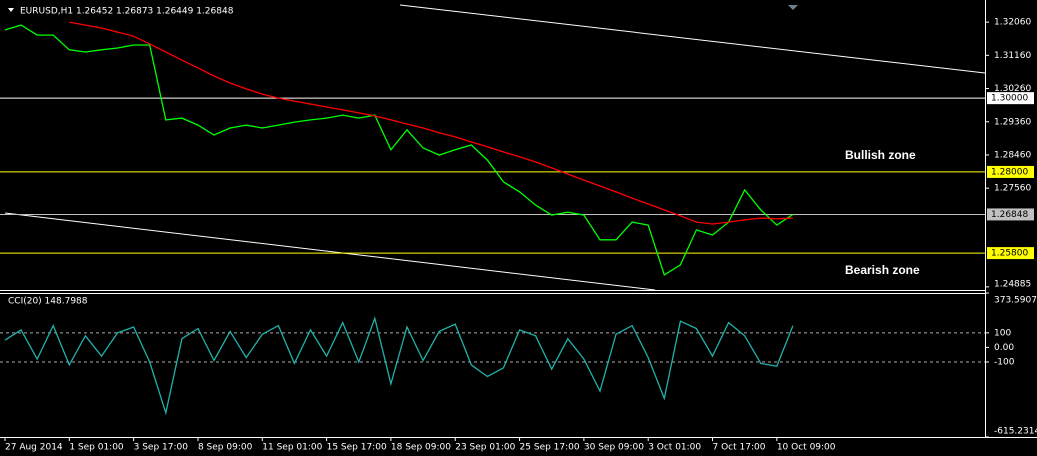 The height and width of the screenshot is (456, 1037). What do you see at coordinates (1012, 23) in the screenshot?
I see `y-tick-label: 1.32060` at bounding box center [1012, 23].